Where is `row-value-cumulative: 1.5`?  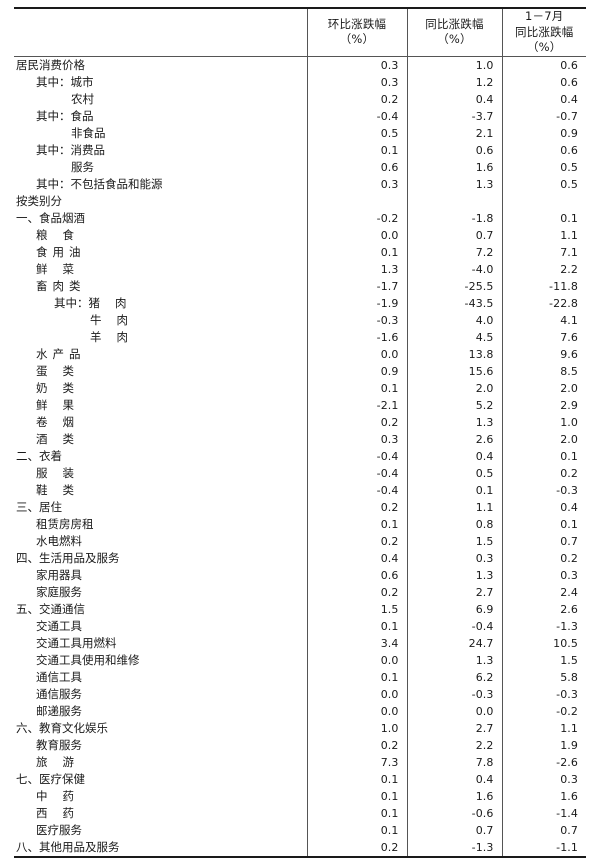 row-value-cumulative: 1.5 is located at coordinates (569, 660).